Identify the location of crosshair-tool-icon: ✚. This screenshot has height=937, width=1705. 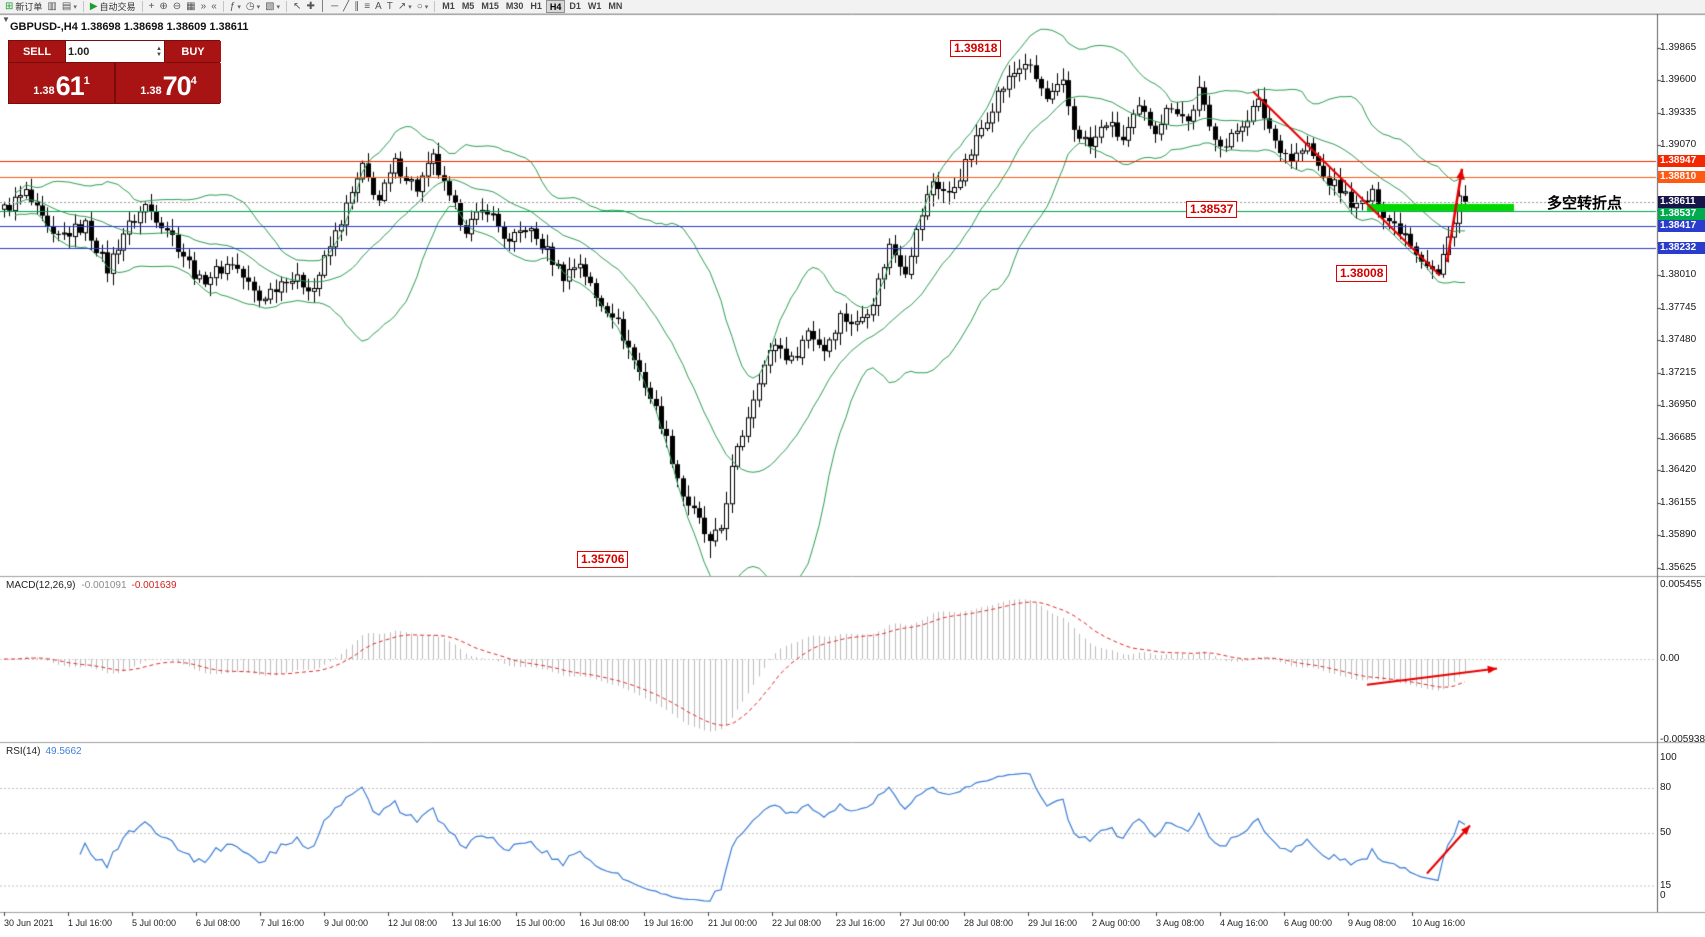
(310, 6).